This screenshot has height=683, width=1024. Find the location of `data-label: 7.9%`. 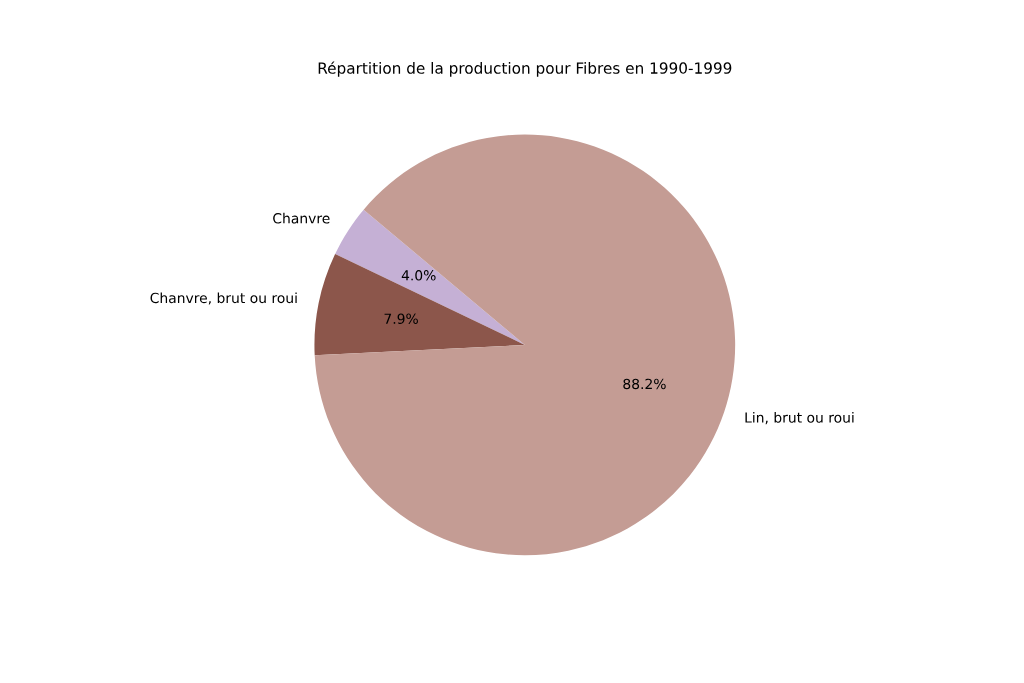

data-label: 7.9% is located at coordinates (401, 318).